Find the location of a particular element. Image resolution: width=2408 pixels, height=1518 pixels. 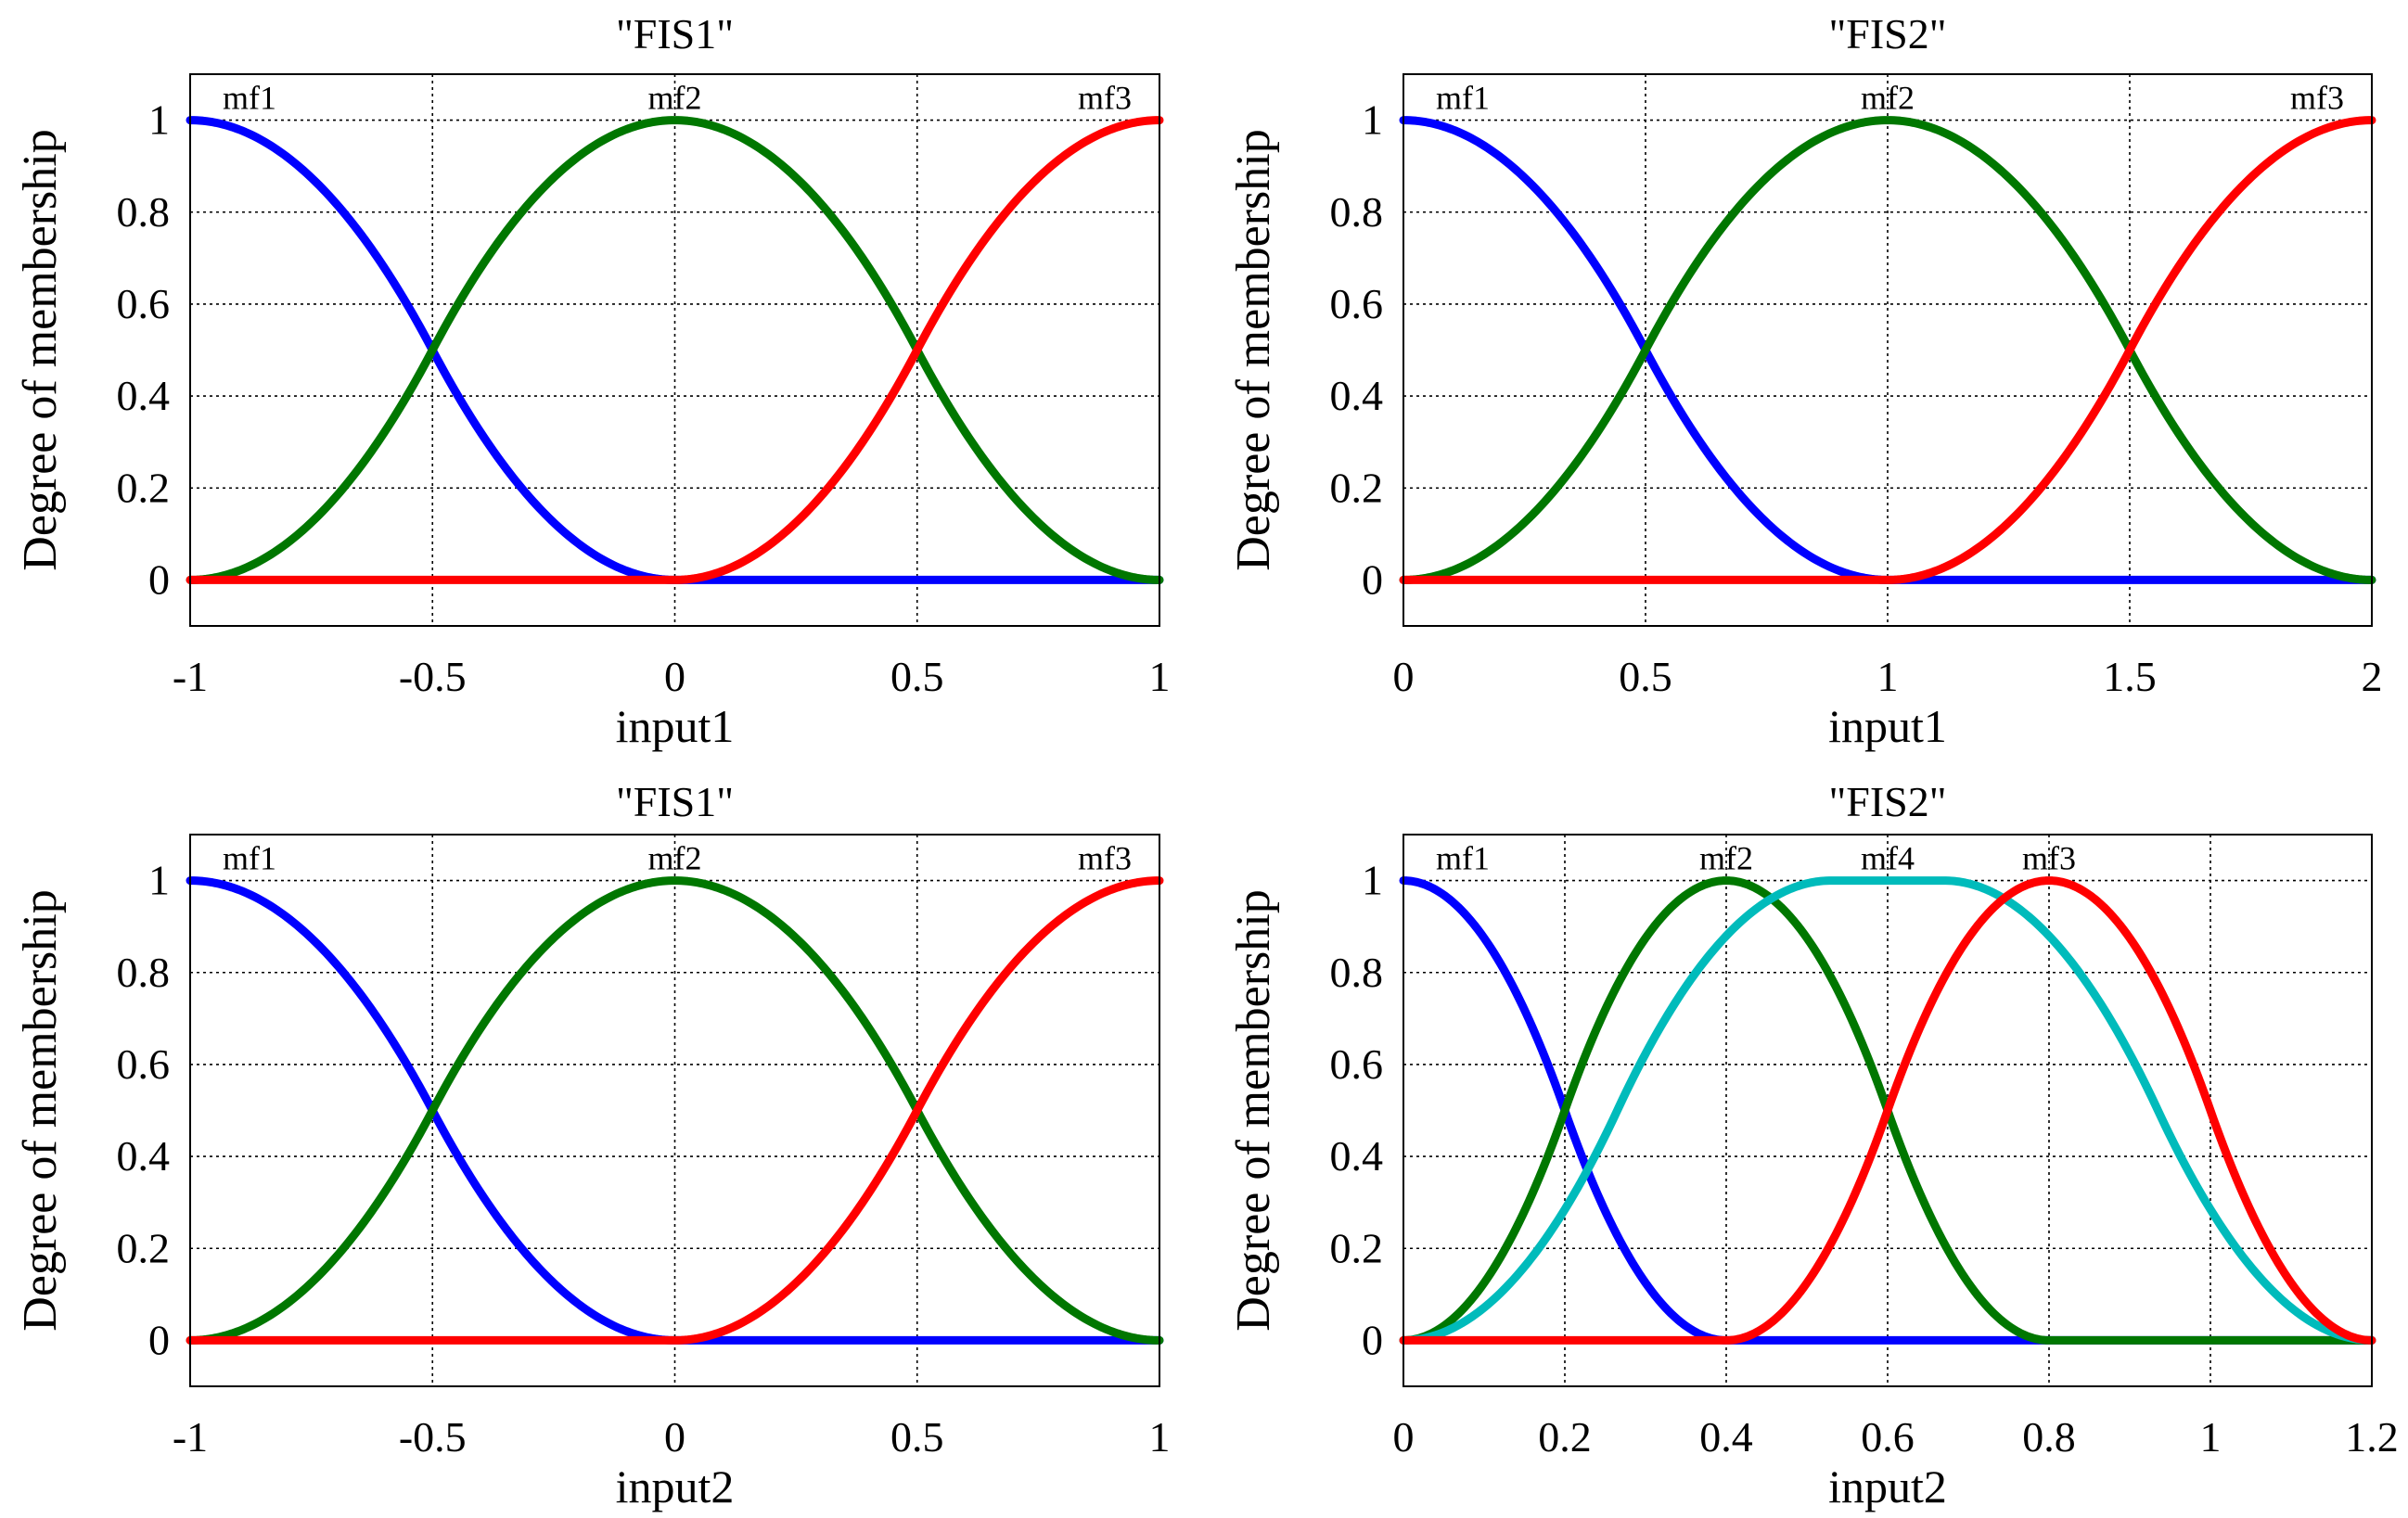

x-tick-label: 0.4 is located at coordinates (1726, 1437).